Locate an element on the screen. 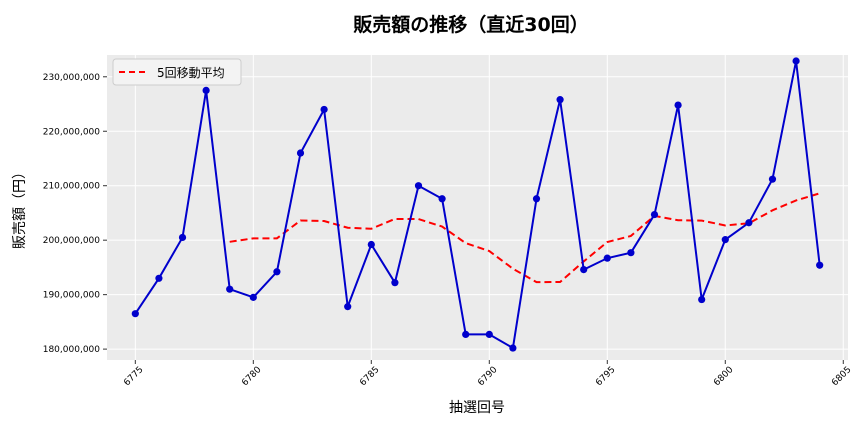 The width and height of the screenshot is (864, 432). y-tick-label: 210,000,000 is located at coordinates (72, 187).